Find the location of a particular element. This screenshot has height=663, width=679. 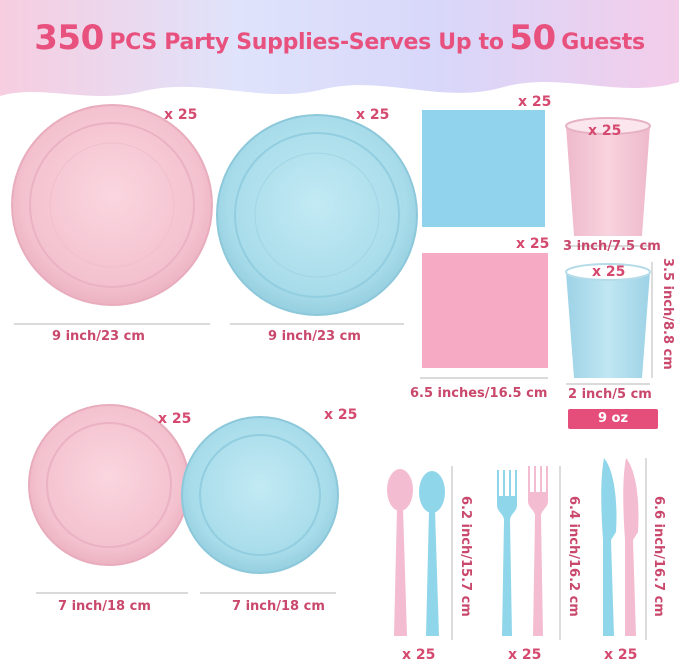

blue-fork is located at coordinates (507, 553).